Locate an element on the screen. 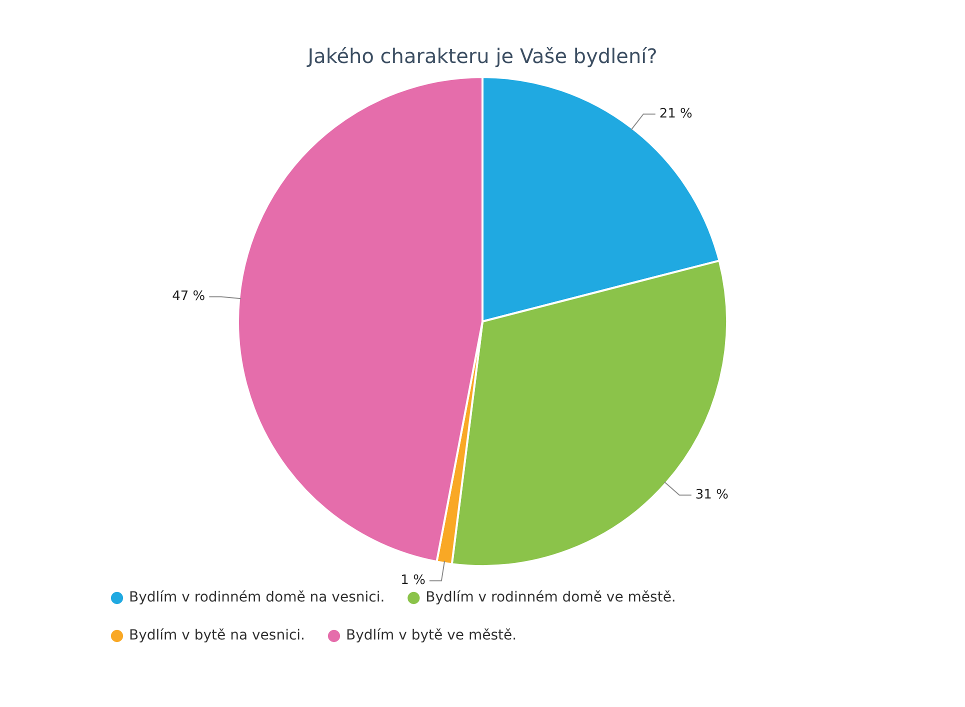  data-label: 47 % is located at coordinates (189, 296).